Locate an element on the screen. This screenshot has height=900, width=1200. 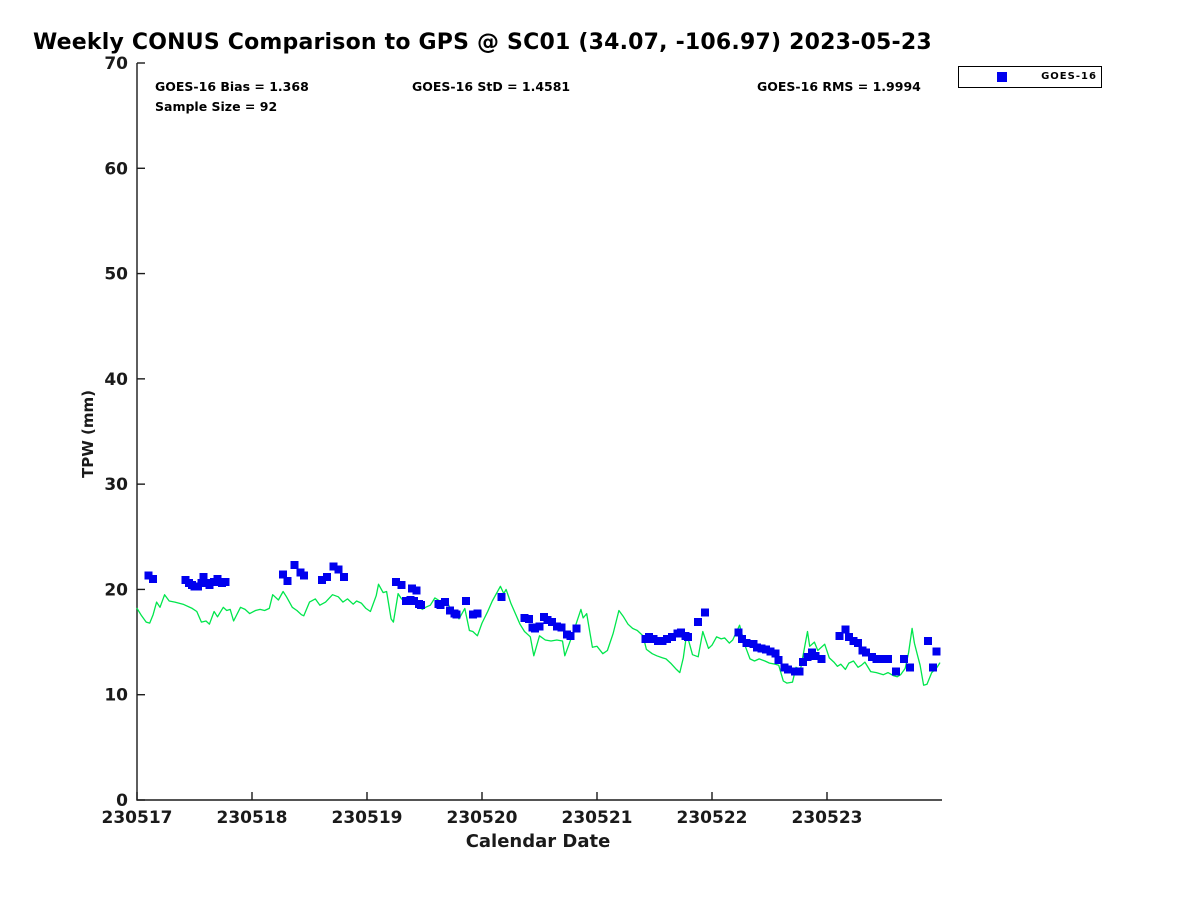
x-tick-label: 230522 is located at coordinates (712, 818).